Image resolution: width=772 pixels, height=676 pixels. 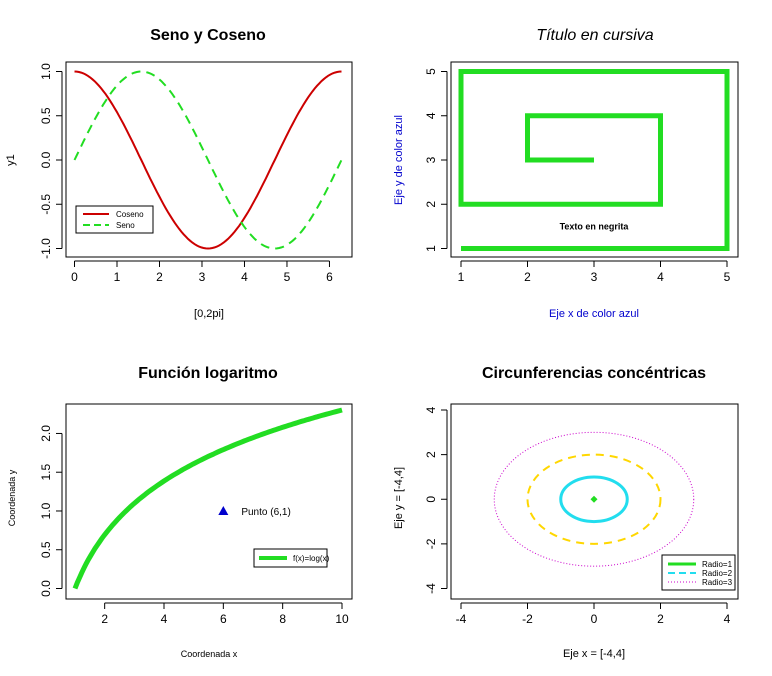 What do you see at coordinates (594, 373) in the screenshot?
I see `panel4-title: Circunferencias concéntricas` at bounding box center [594, 373].